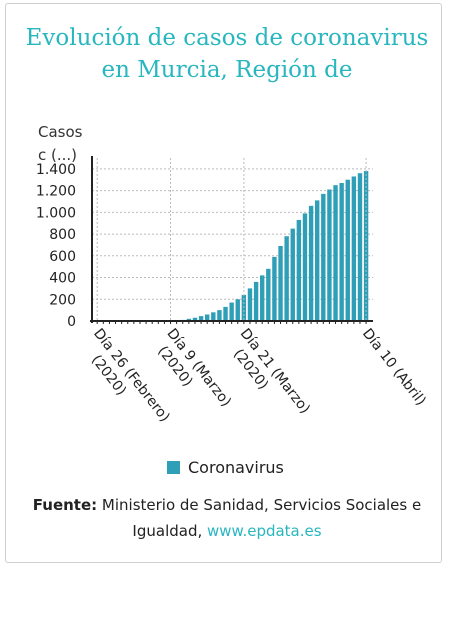  Describe the element at coordinates (62, 279) in the screenshot. I see `y-tick-label: 400` at that location.